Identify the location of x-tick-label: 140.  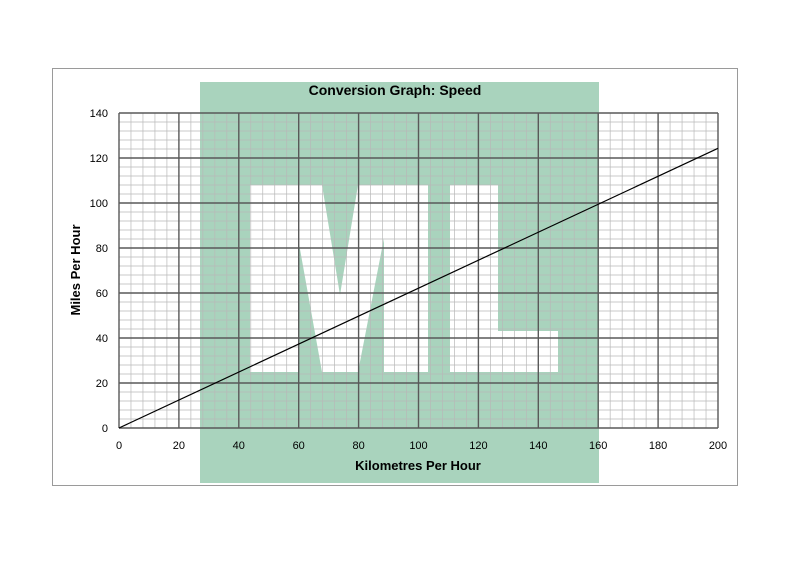
(538, 446).